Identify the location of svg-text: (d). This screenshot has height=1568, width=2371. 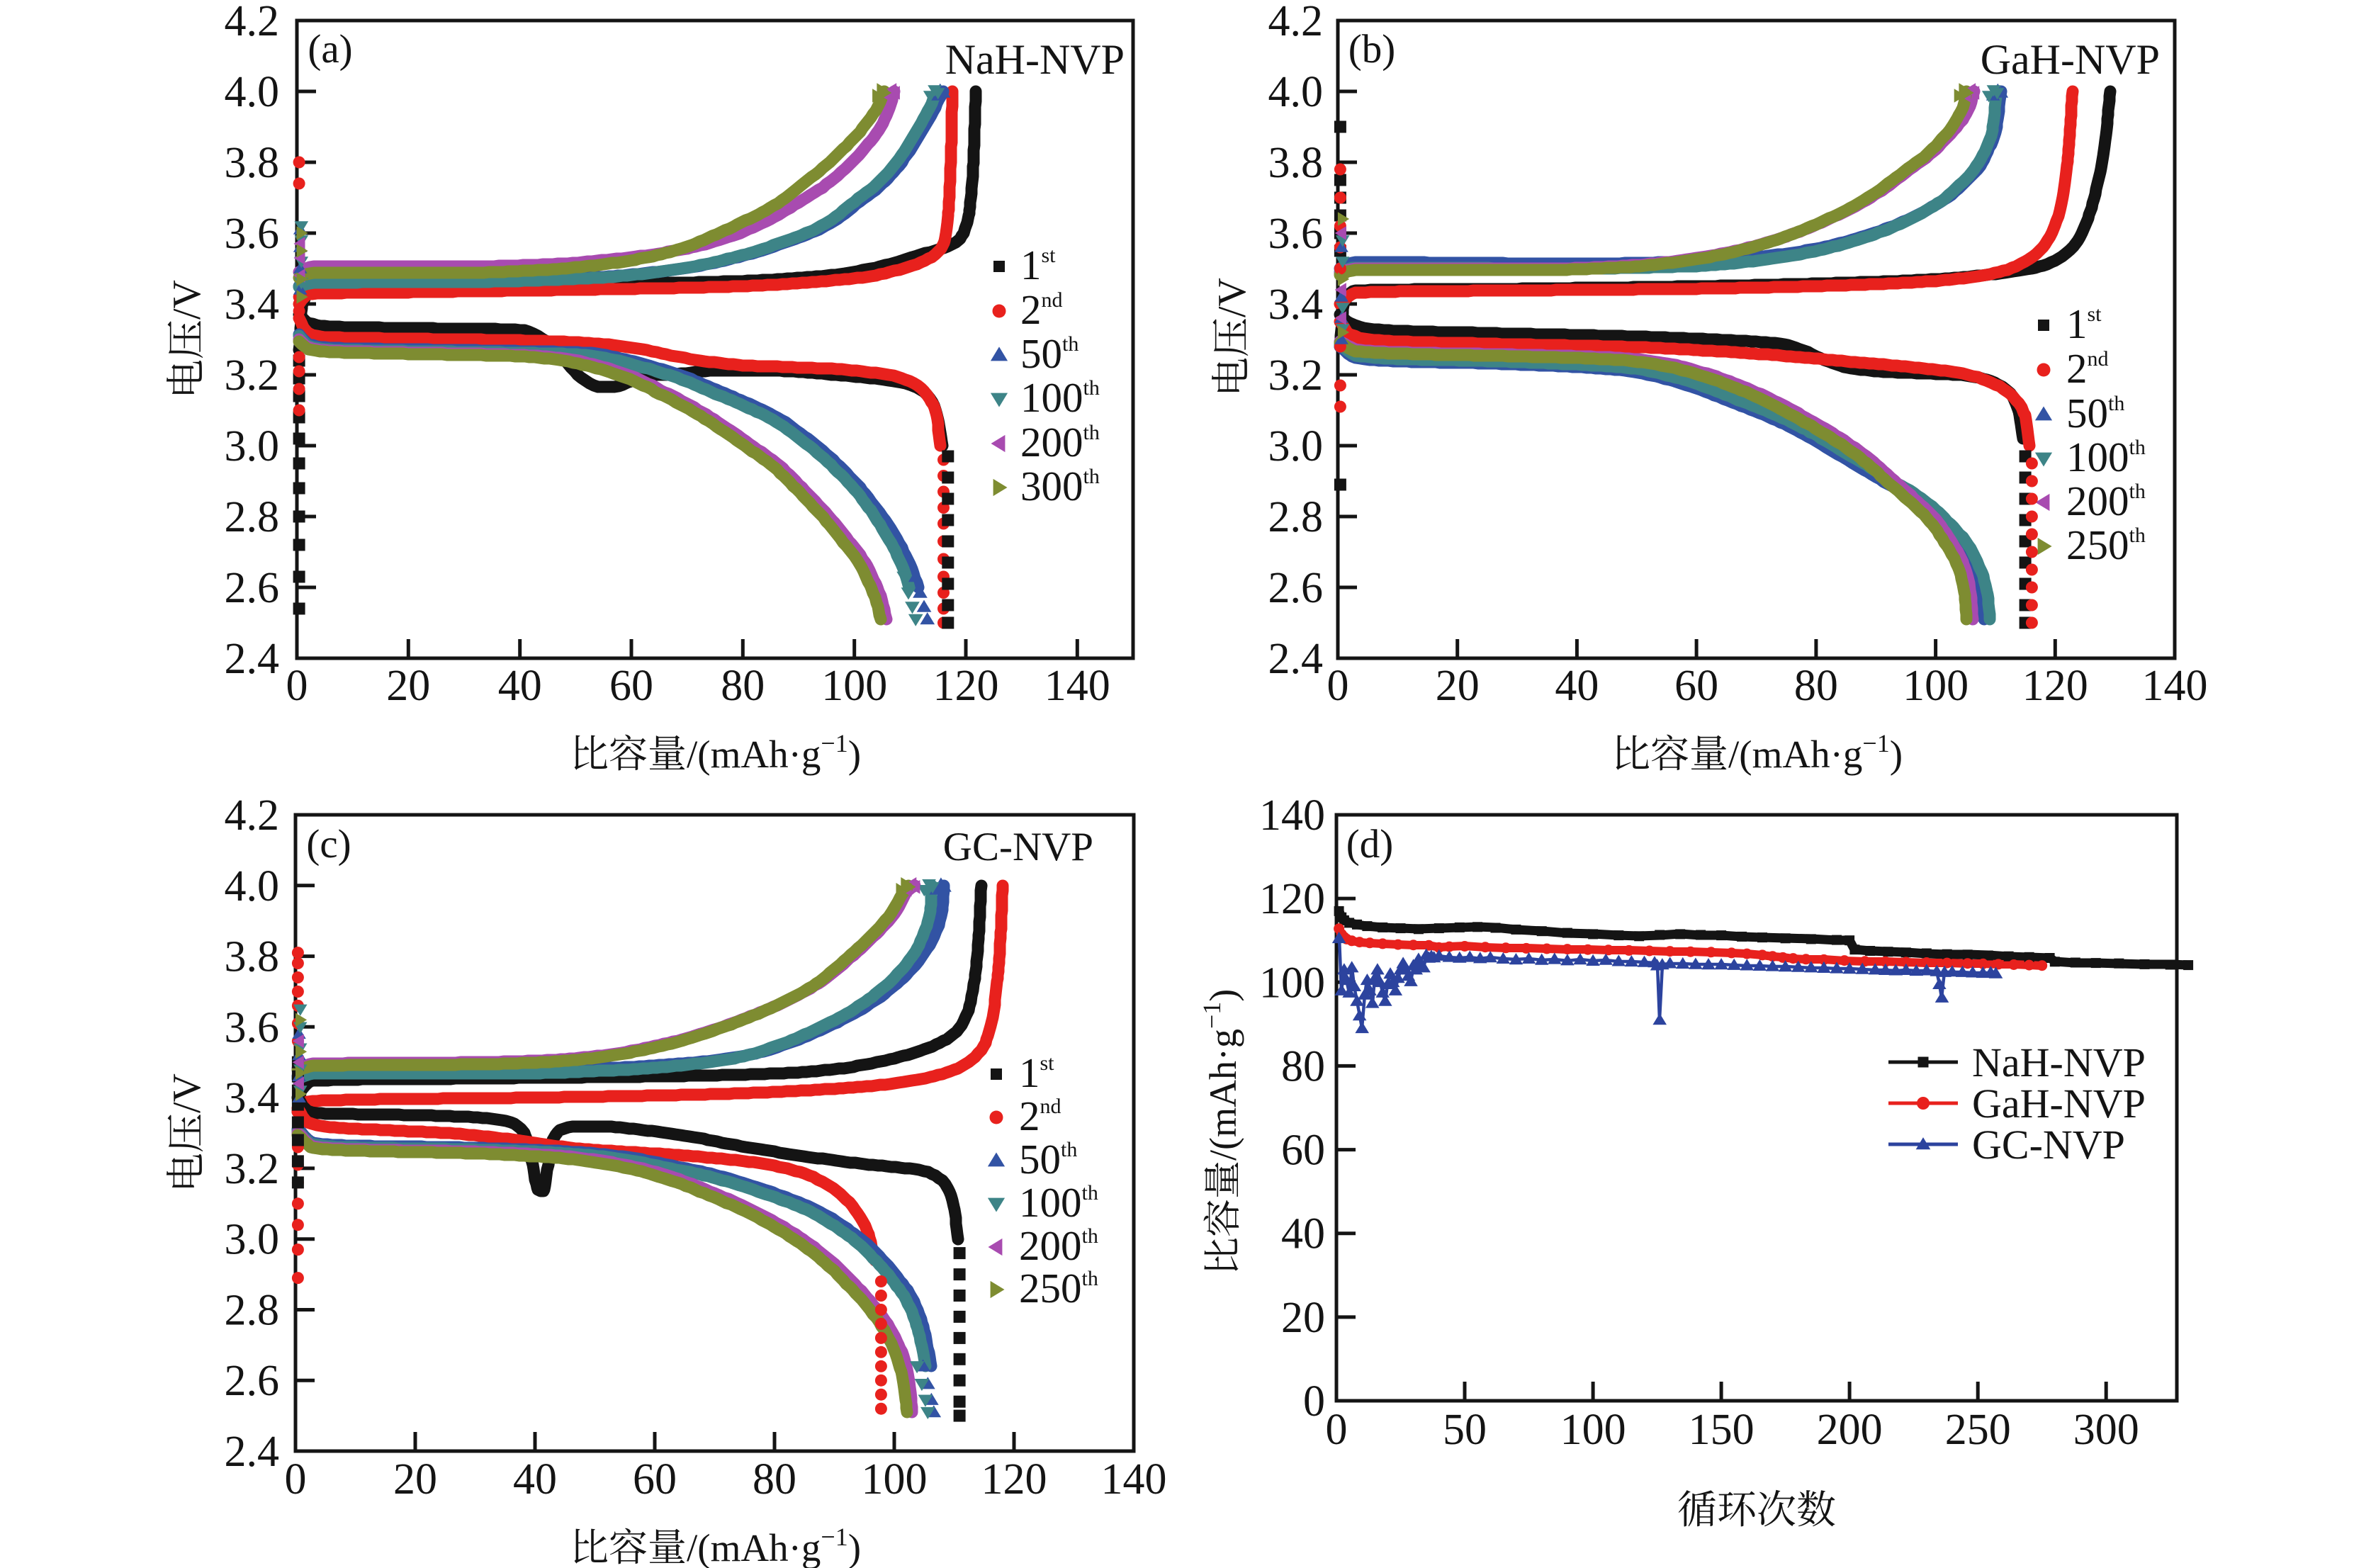
(1369, 844).